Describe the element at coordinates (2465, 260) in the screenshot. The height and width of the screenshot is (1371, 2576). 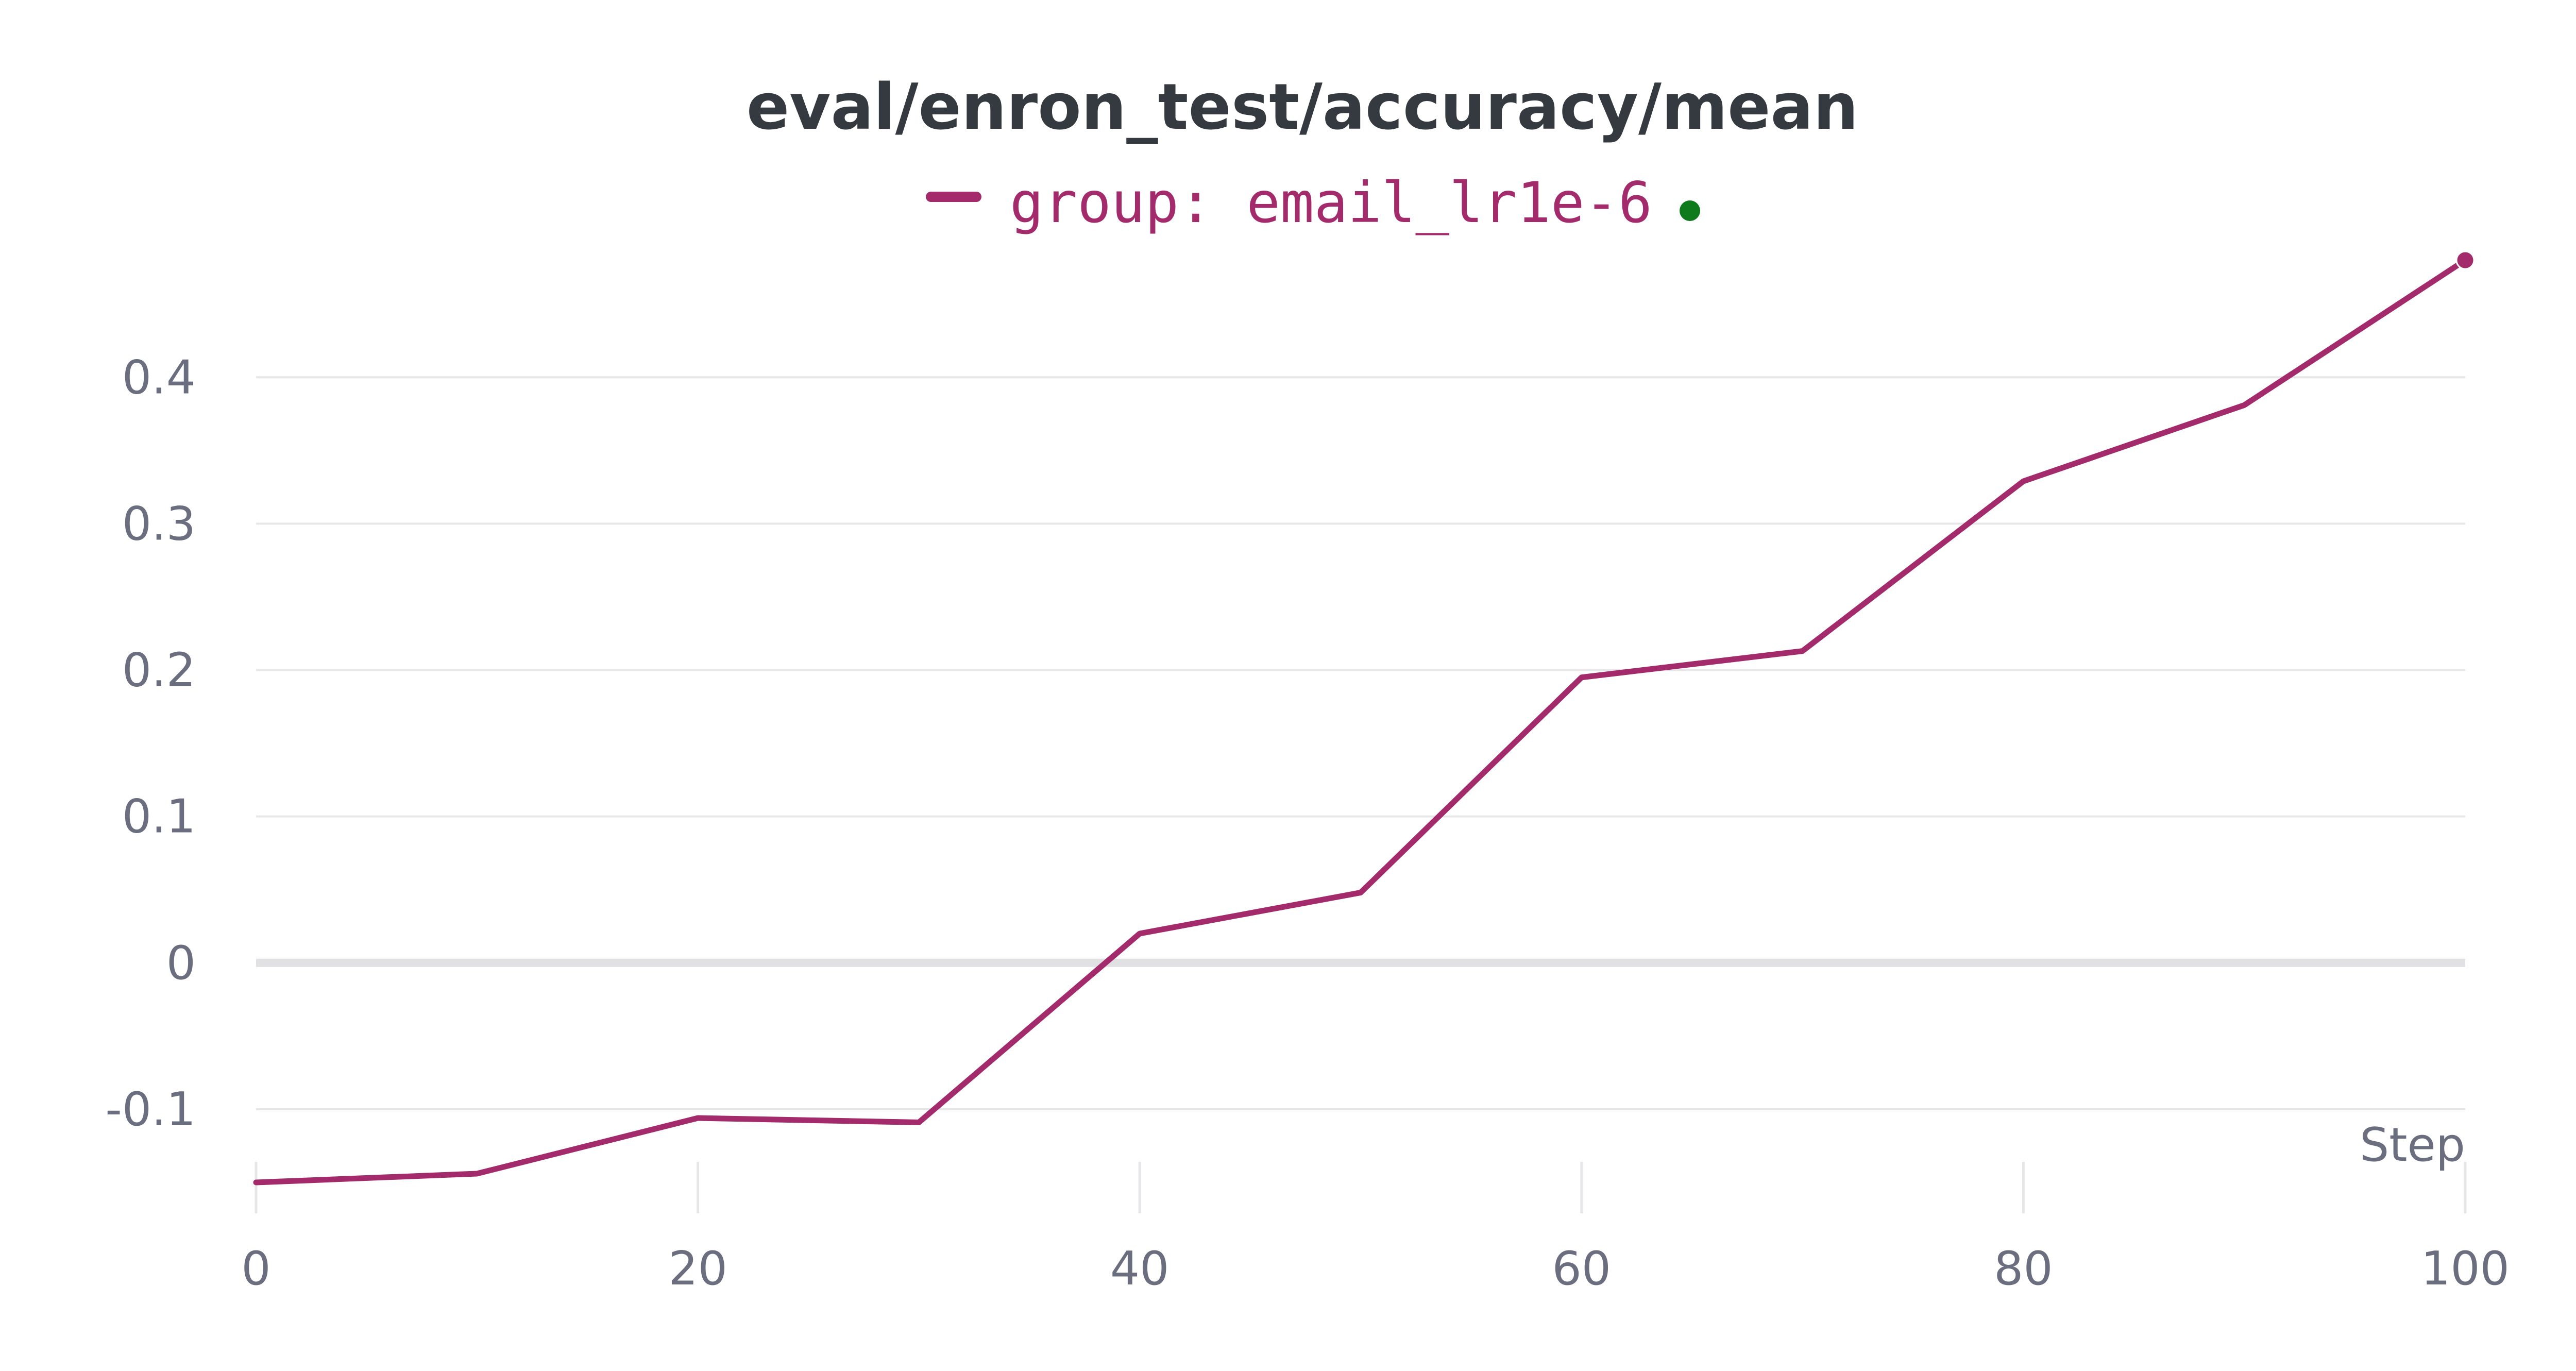
I see `series-end-marker` at that location.